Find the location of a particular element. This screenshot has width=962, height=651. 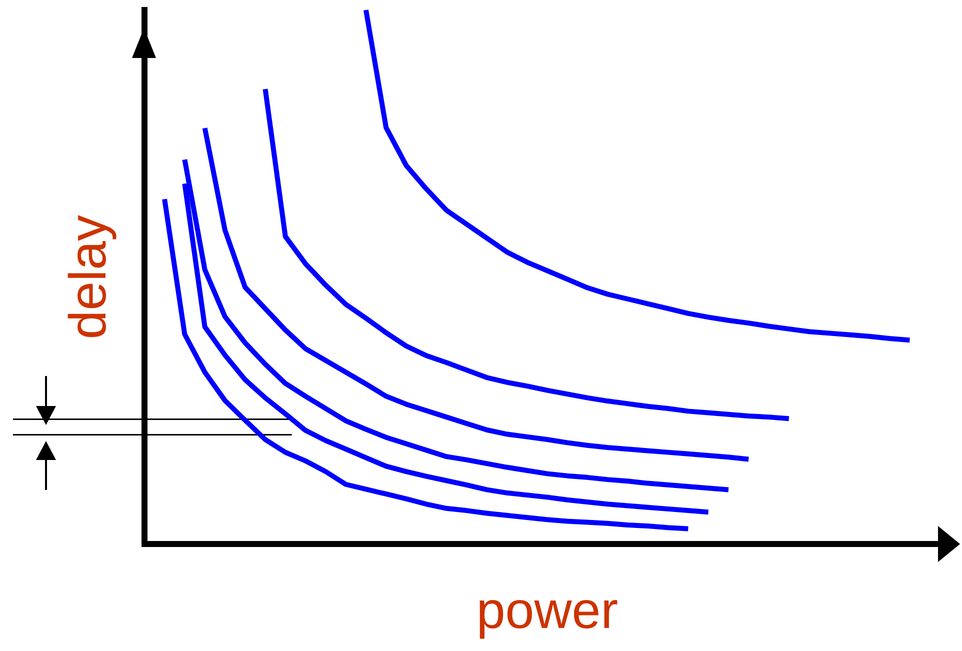

x-axis-title: power is located at coordinates (547, 611).